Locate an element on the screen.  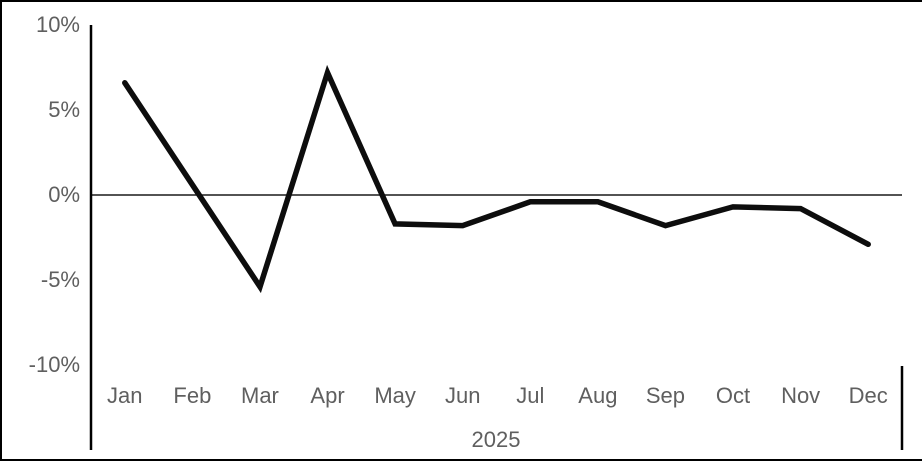
x-tick-label: Dec is located at coordinates (868, 395).